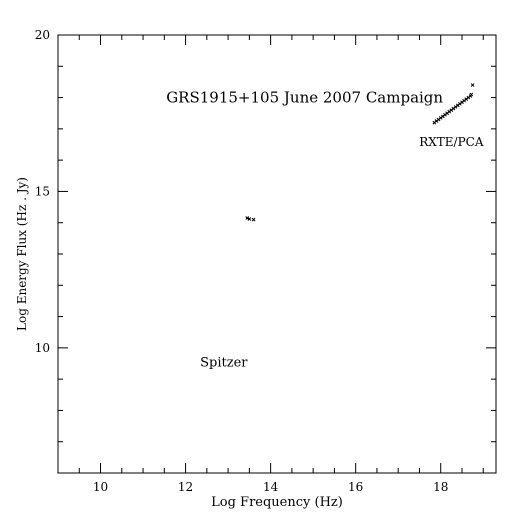  I want to click on x-tick-label: 16, so click(355, 487).